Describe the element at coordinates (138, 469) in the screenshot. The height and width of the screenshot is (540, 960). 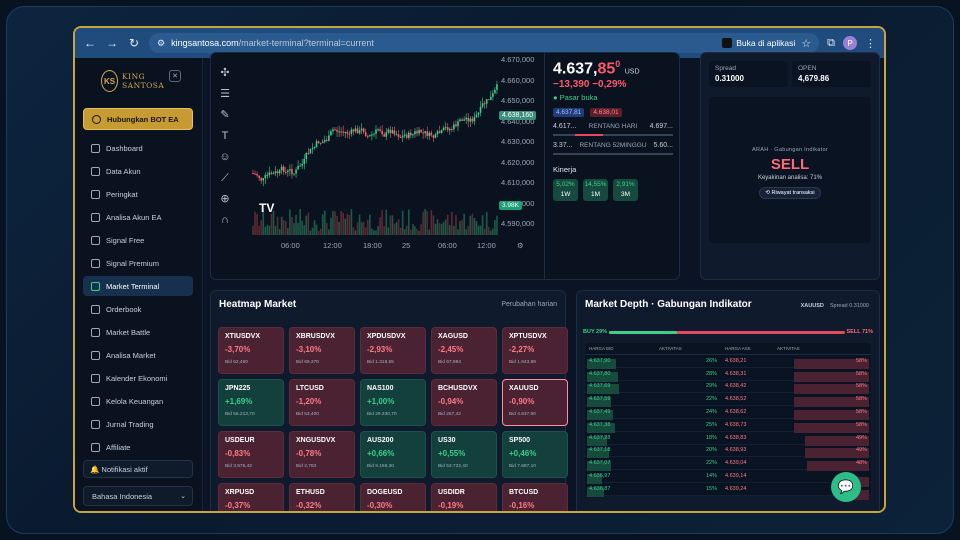
I see `notification-toggle: 🔔 Notifikasi aktif` at that location.